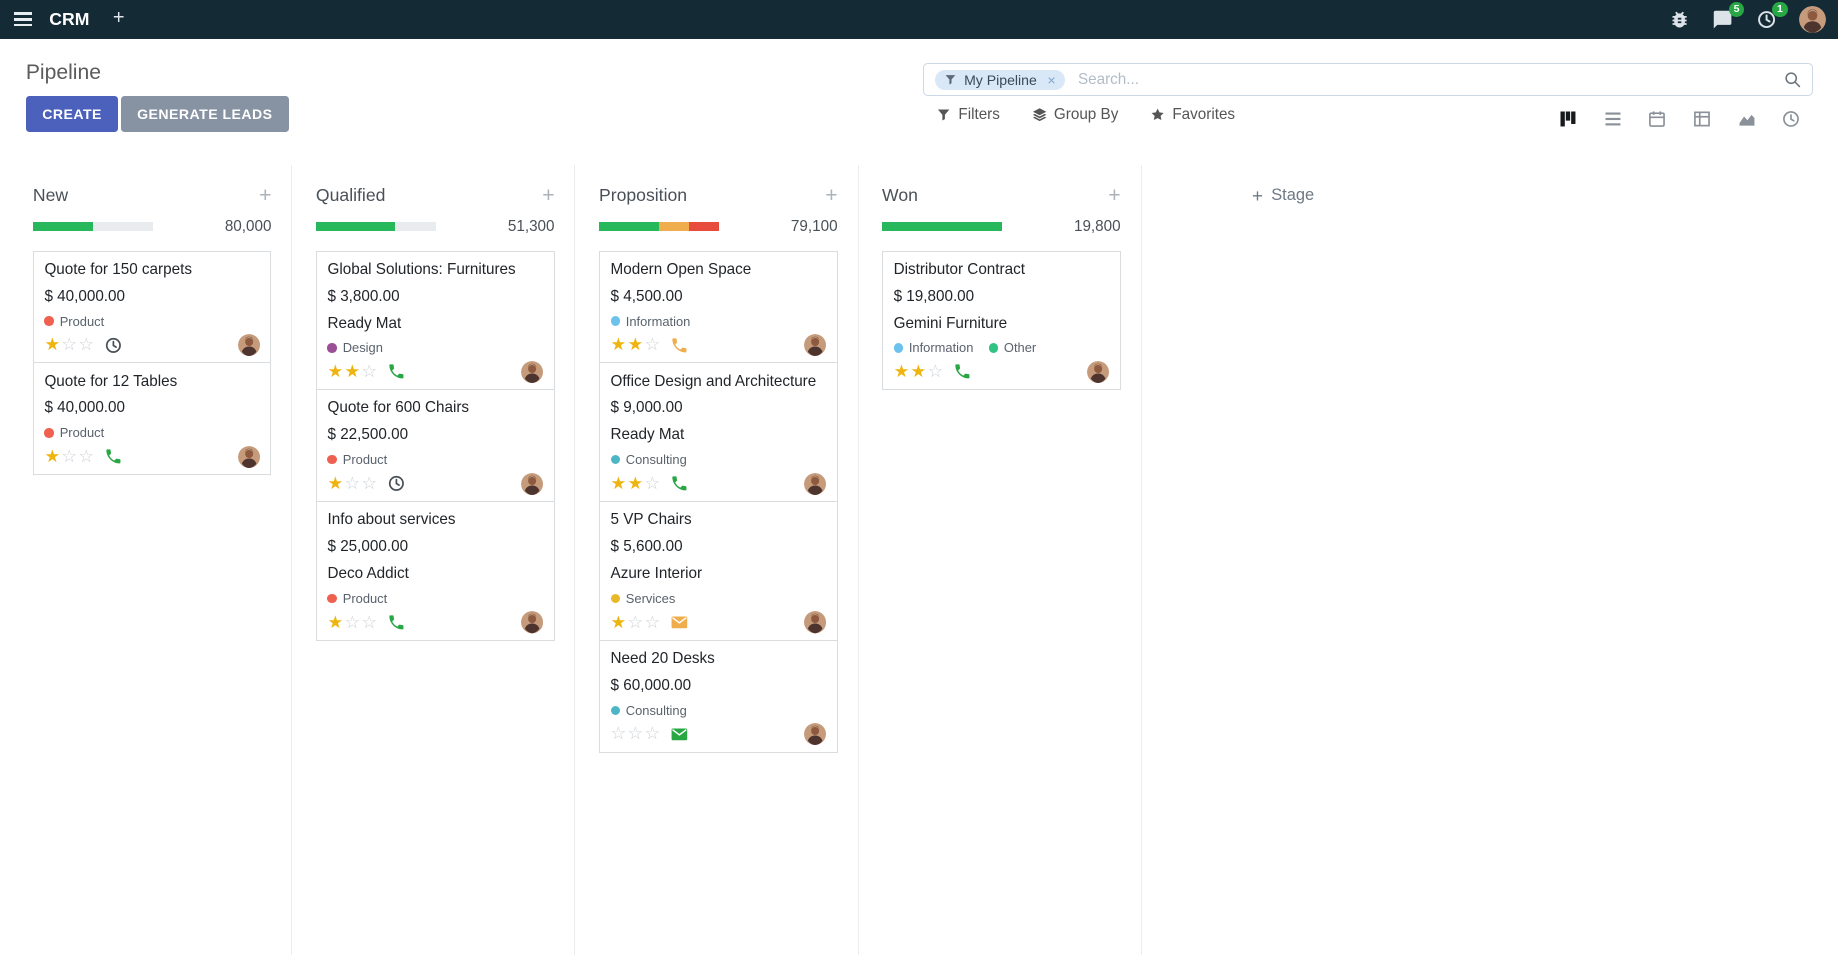 This screenshot has height=955, width=1838. Describe the element at coordinates (111, 381) in the screenshot. I see `card-title: Quote for 12 Tables` at that location.